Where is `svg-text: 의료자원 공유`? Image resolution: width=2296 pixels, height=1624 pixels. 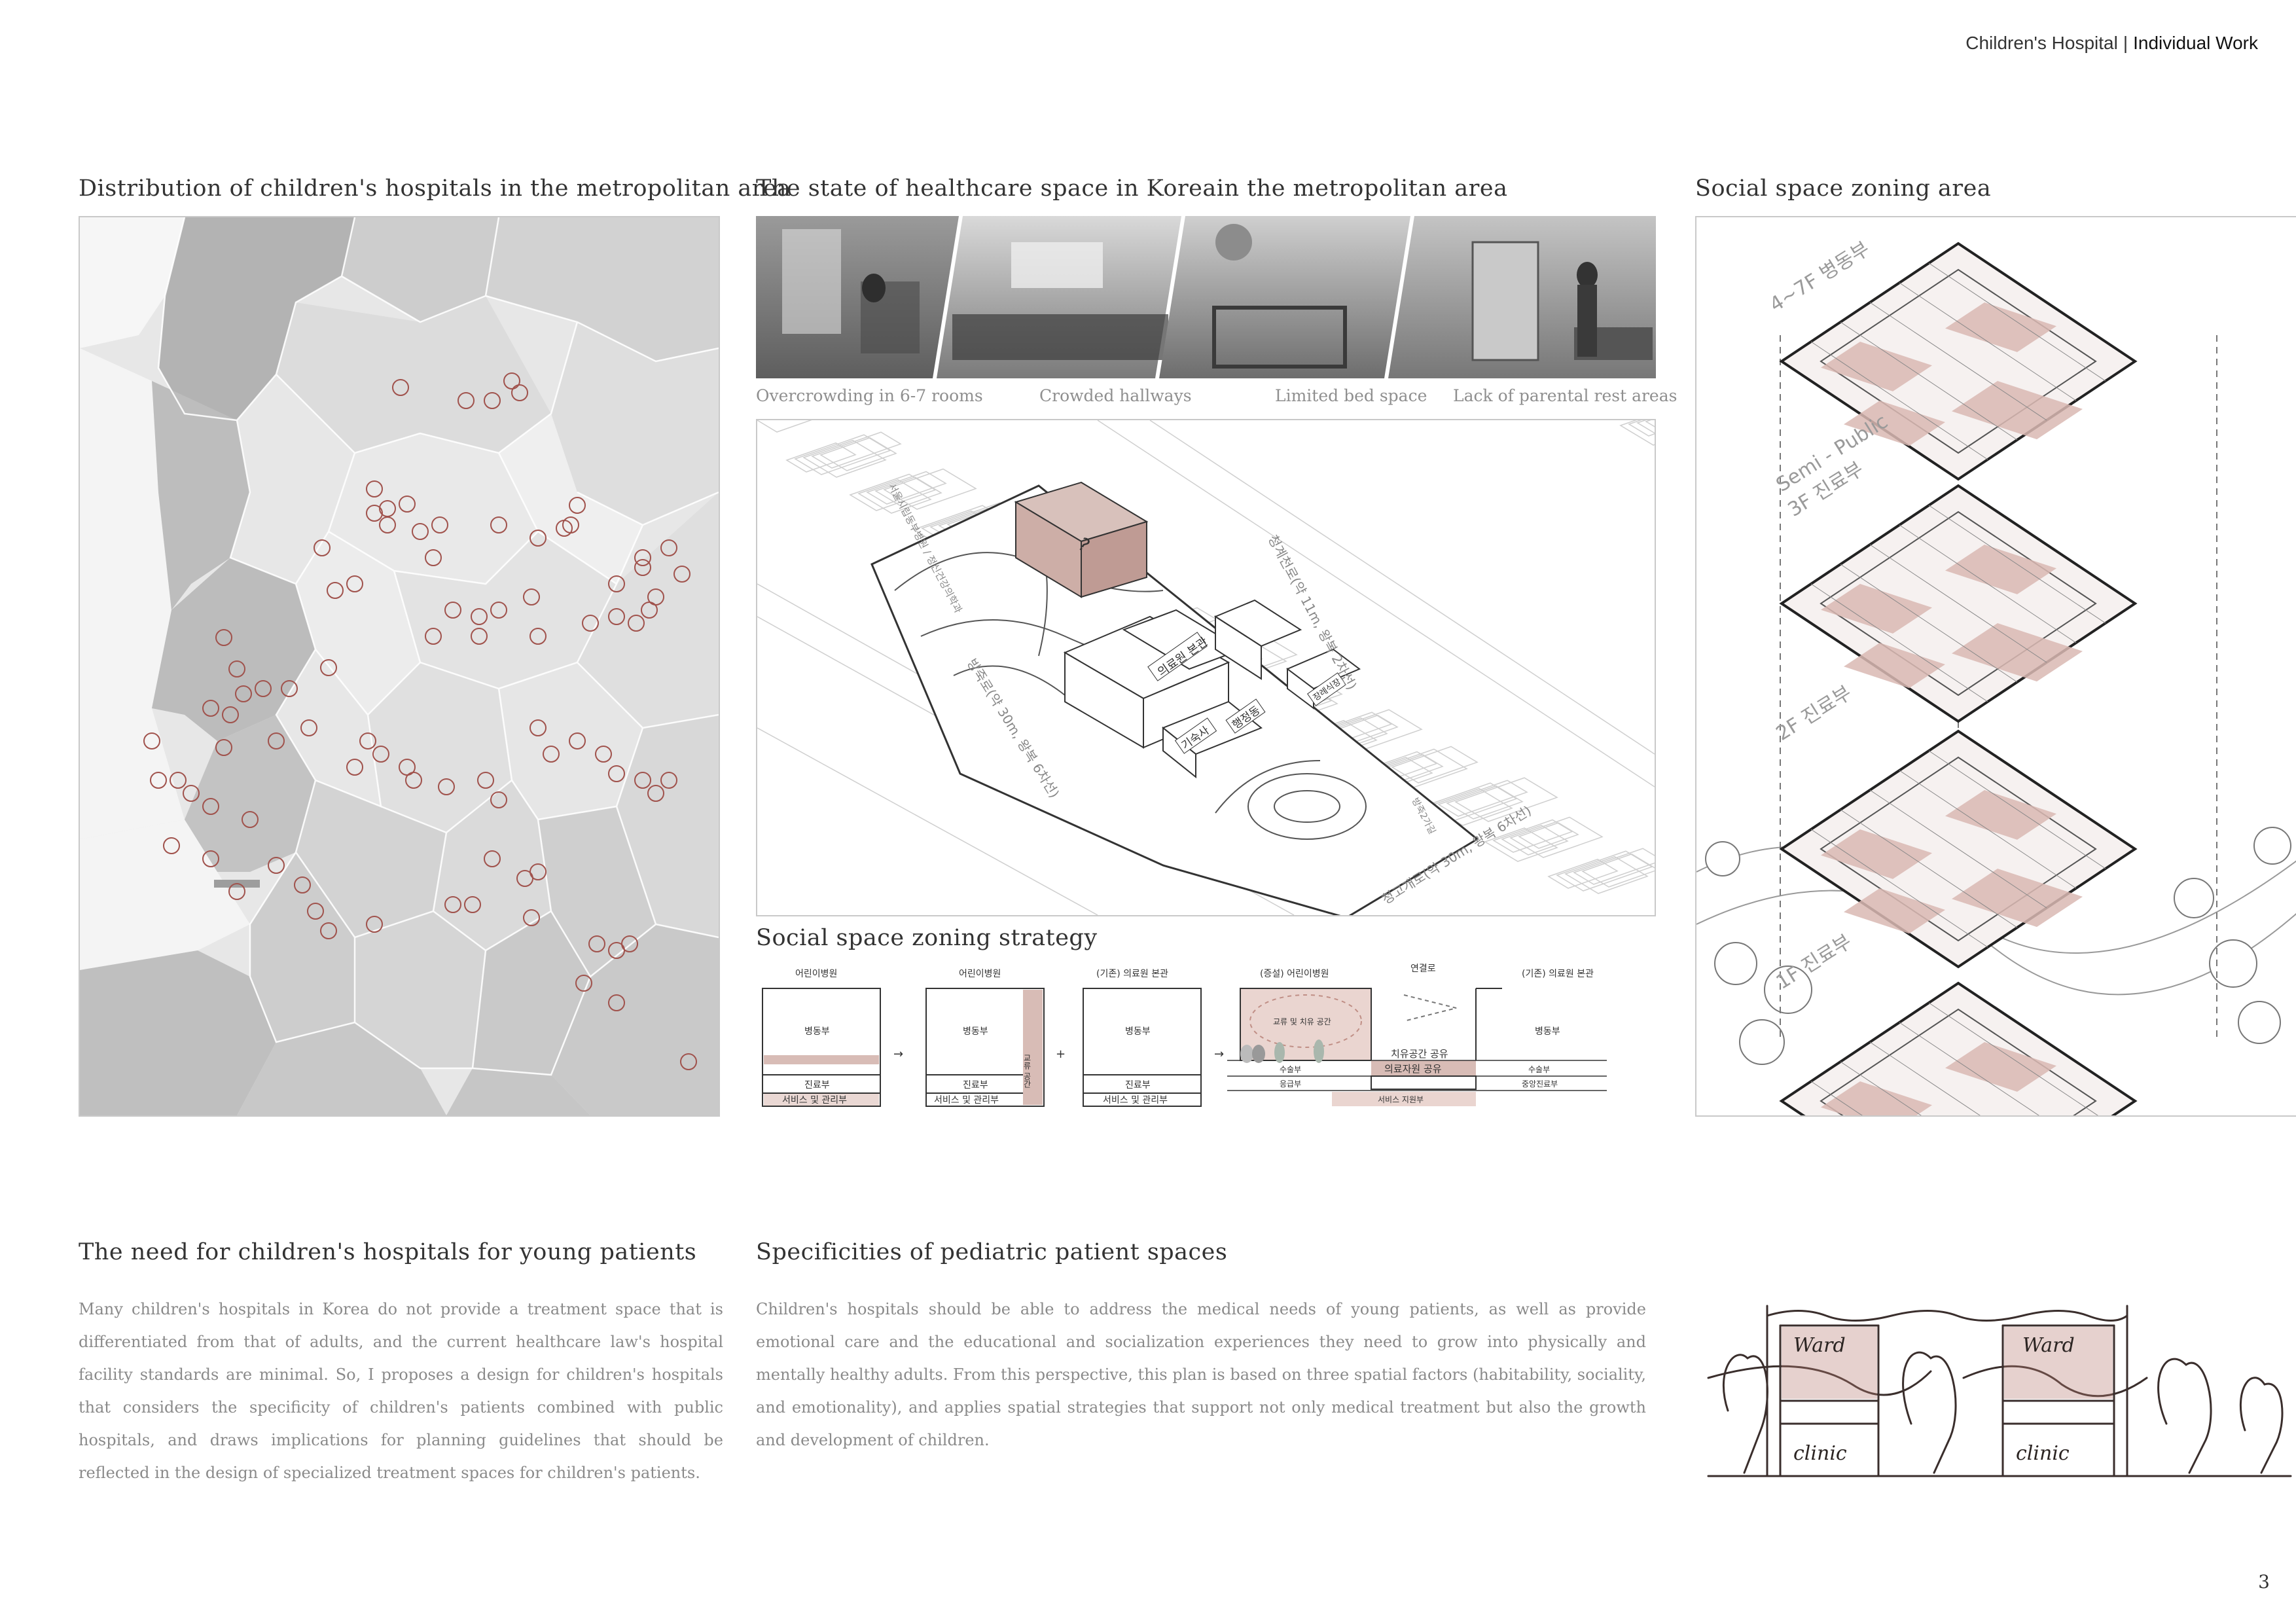
svg-text: 의료자원 공유 is located at coordinates (1413, 1069).